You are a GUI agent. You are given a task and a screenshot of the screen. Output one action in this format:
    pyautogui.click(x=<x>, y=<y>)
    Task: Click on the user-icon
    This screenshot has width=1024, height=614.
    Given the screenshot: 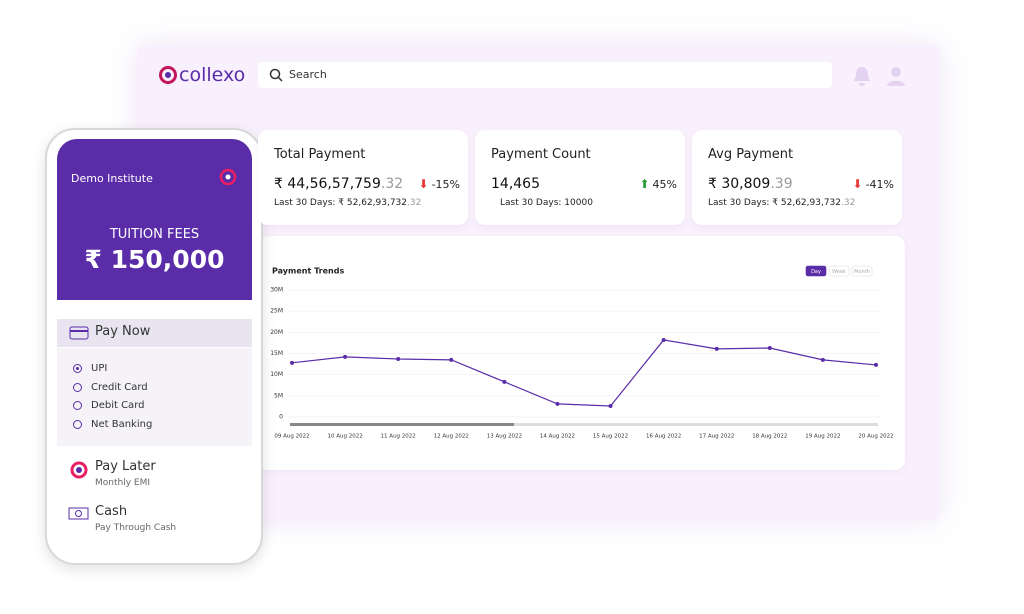 What is the action you would take?
    pyautogui.click(x=896, y=76)
    